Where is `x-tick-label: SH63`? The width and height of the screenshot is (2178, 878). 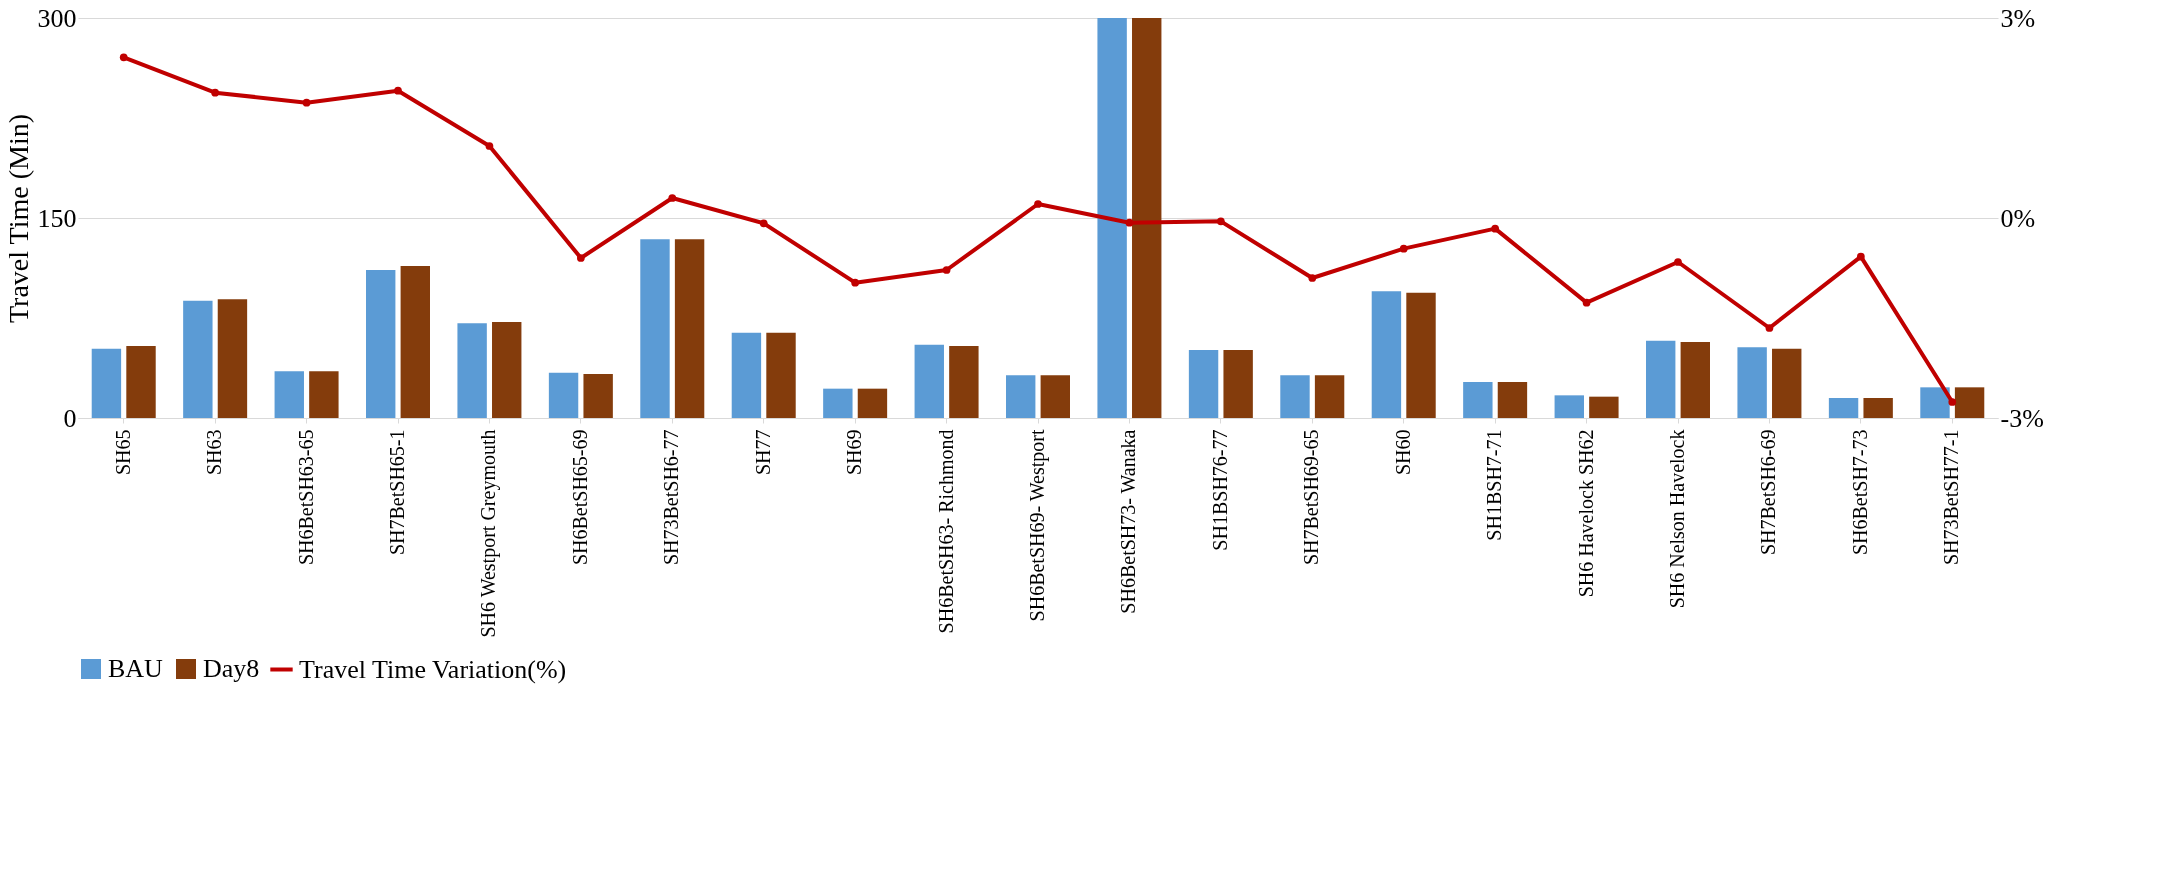 x-tick-label: SH63 is located at coordinates (214, 452).